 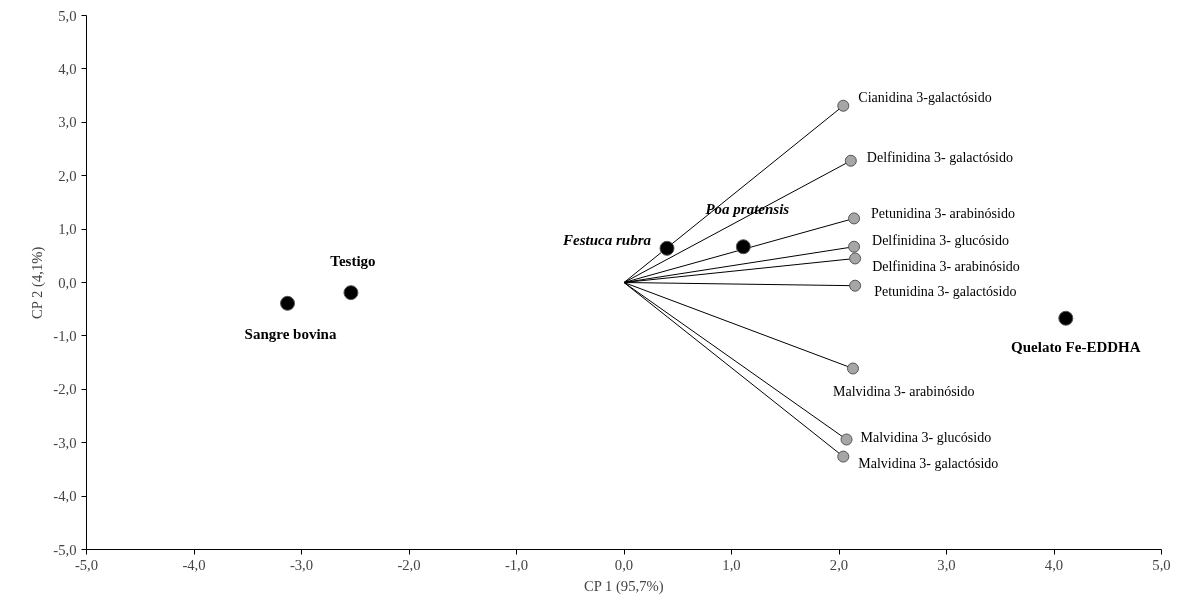 I want to click on annotation: Malvidina 3- glucósido, so click(x=926, y=437).